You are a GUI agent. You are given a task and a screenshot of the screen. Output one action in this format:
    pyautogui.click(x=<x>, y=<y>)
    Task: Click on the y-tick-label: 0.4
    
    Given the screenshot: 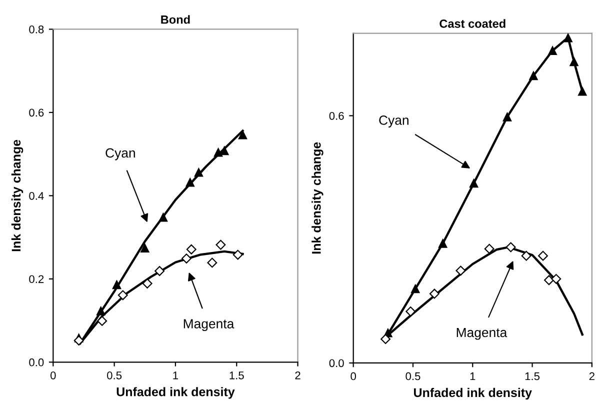 What is the action you would take?
    pyautogui.click(x=36, y=196)
    